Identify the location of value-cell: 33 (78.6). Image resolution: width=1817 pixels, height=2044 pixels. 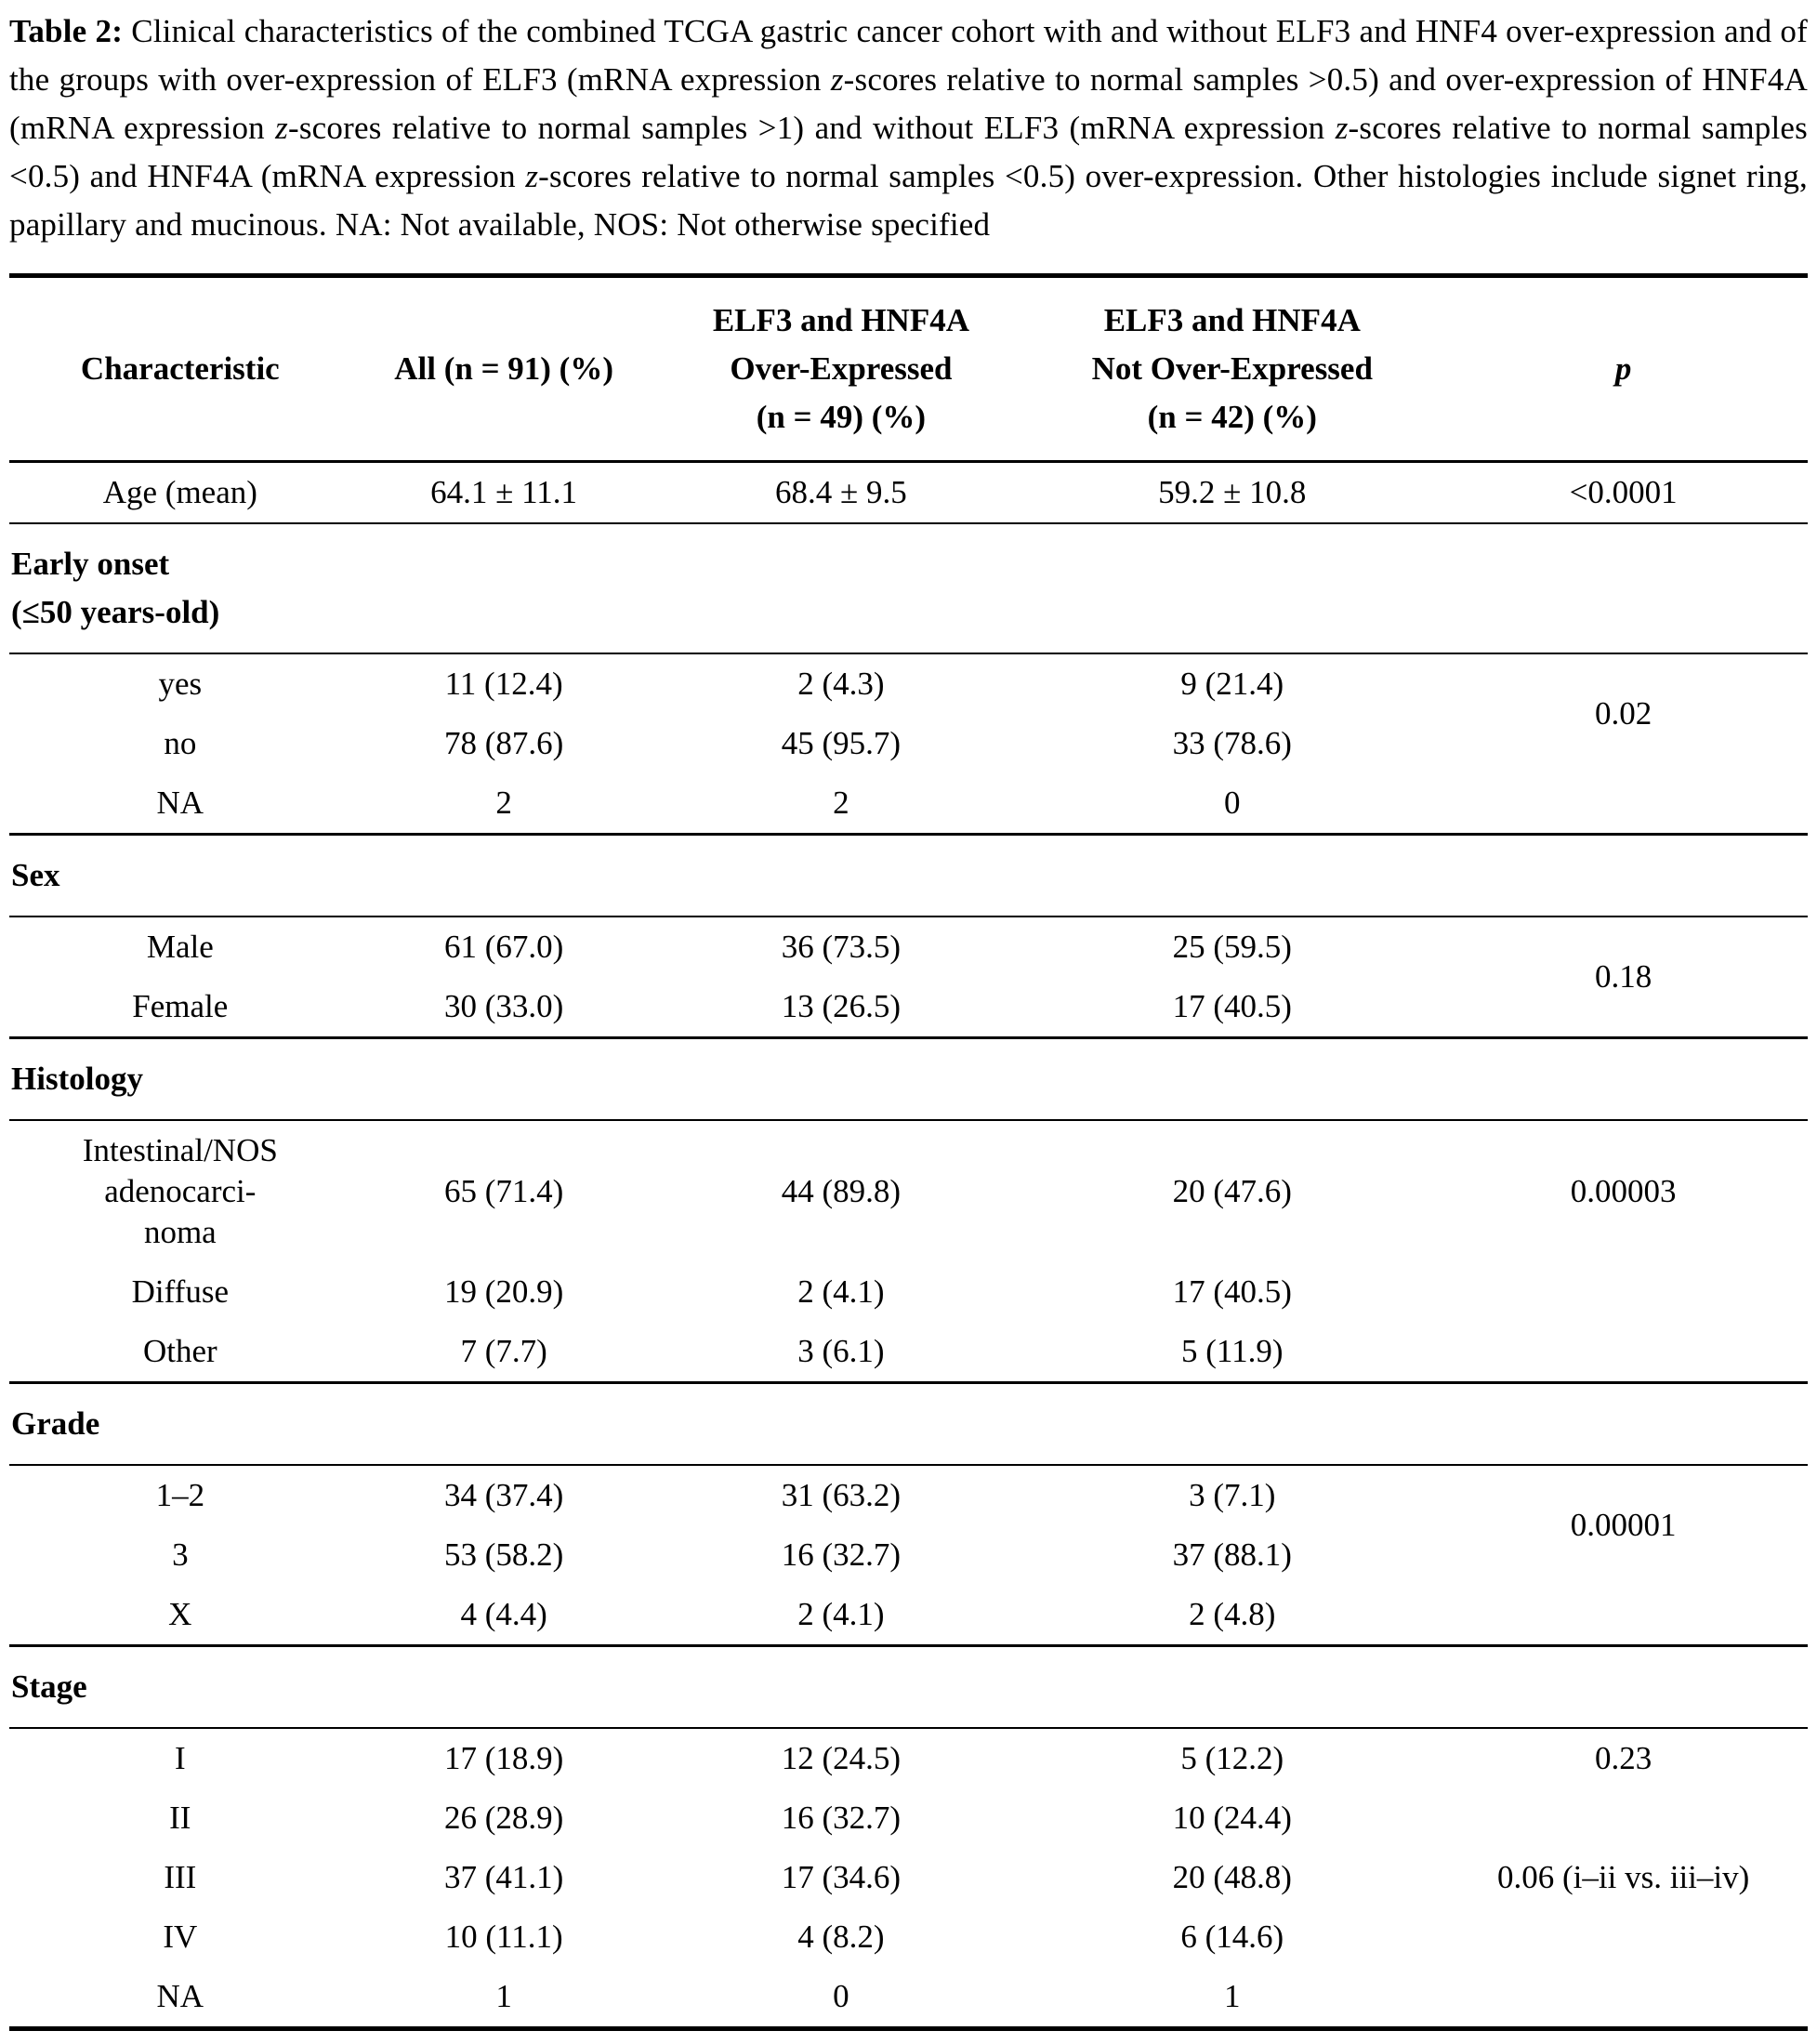
(1232, 743).